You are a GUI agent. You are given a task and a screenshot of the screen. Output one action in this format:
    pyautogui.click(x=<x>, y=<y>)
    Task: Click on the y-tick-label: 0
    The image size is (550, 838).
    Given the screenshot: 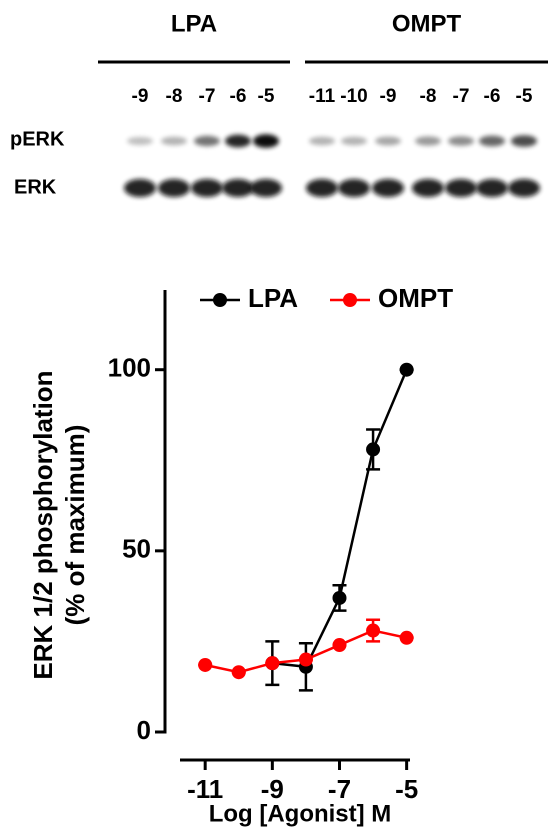 What is the action you would take?
    pyautogui.click(x=144, y=730)
    